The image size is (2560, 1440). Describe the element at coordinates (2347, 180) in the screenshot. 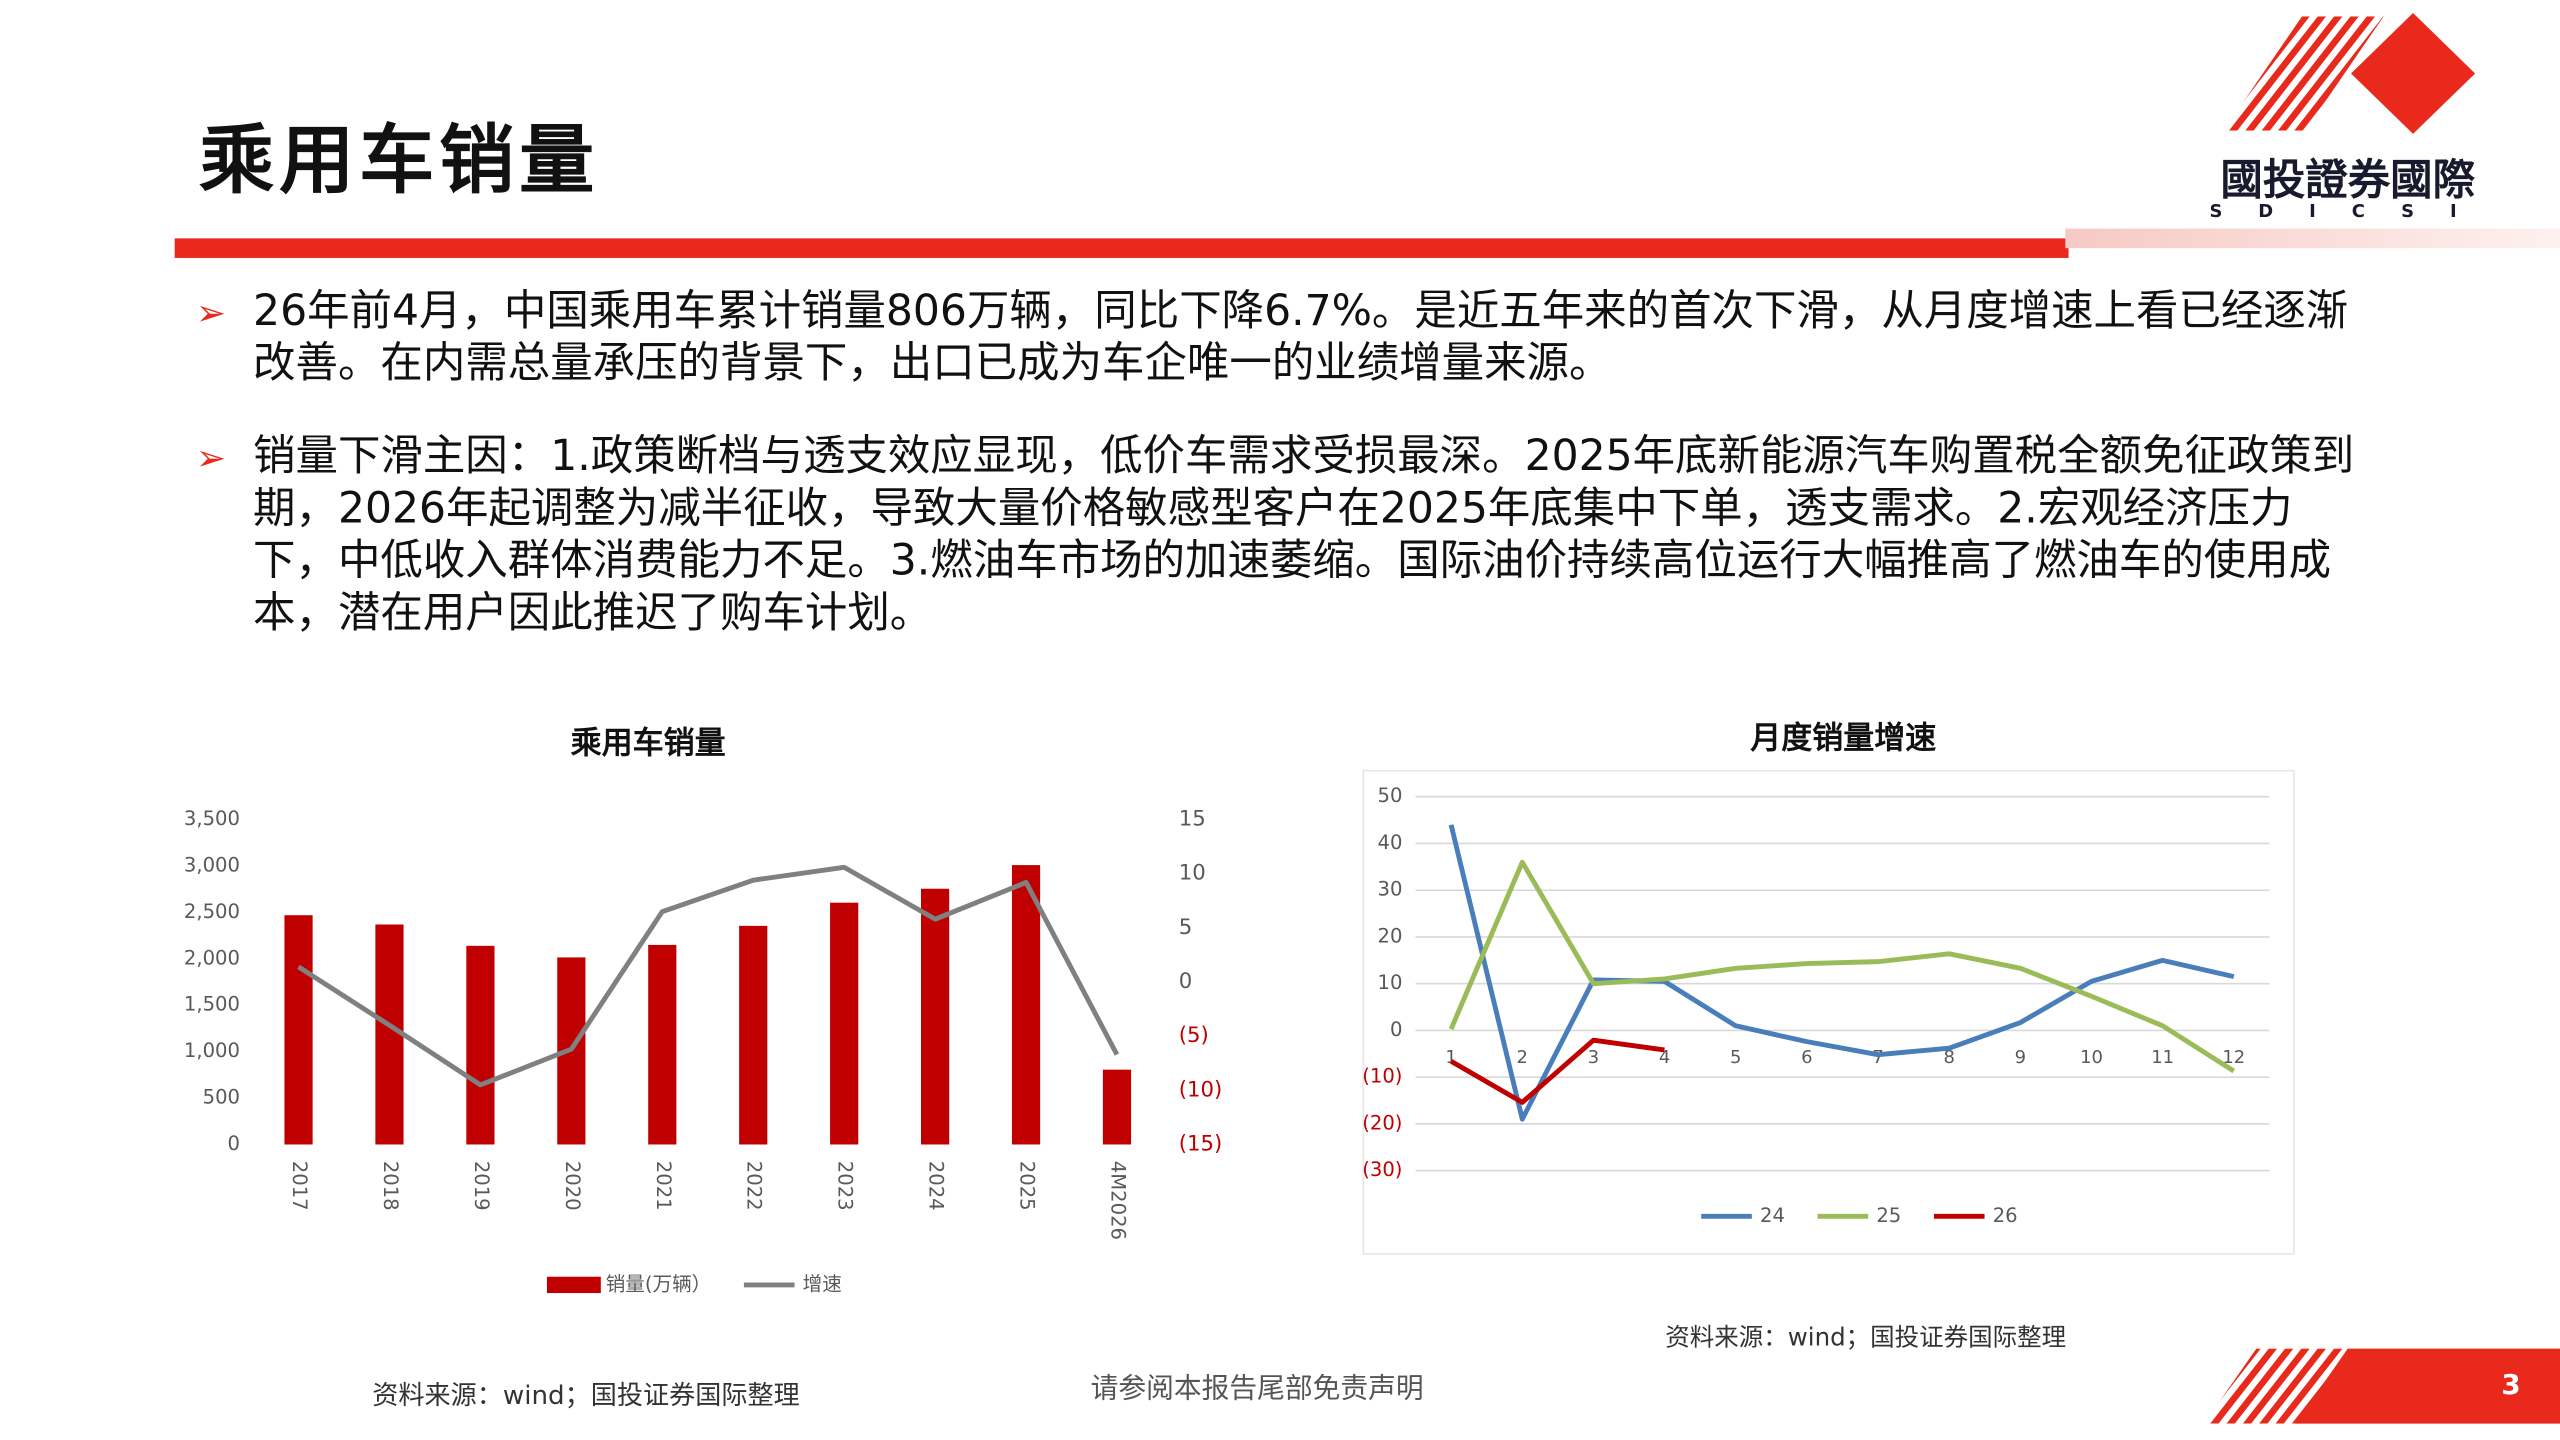

I see `logo-text: 國投證券國際` at that location.